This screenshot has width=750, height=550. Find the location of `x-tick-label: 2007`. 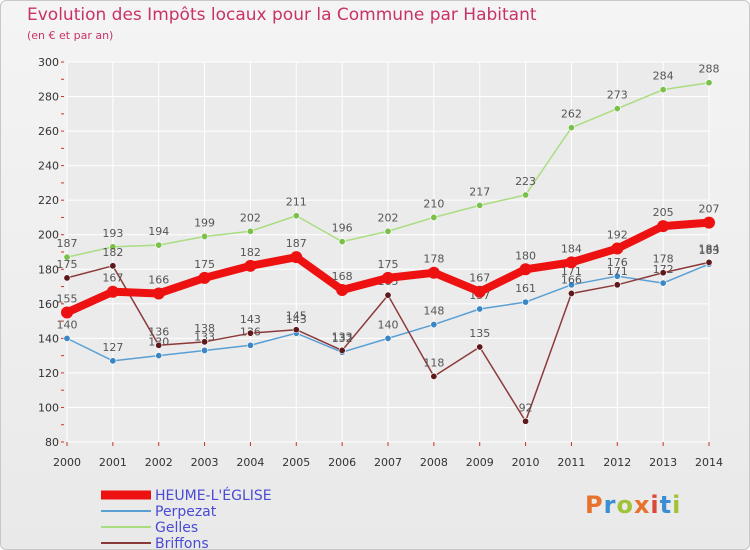

x-tick-label: 2007 is located at coordinates (388, 462).